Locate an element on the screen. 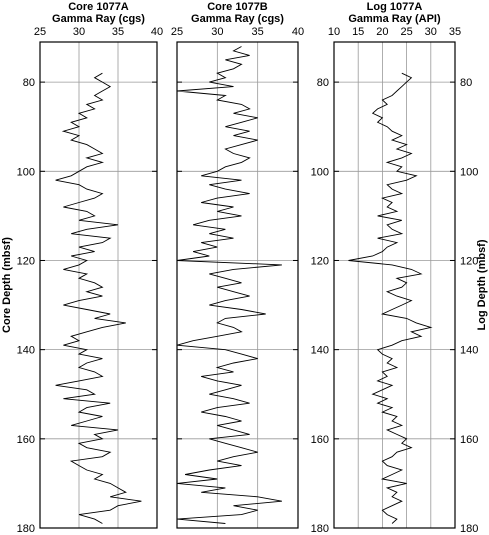  x-tick-label: 10 is located at coordinates (334, 32).